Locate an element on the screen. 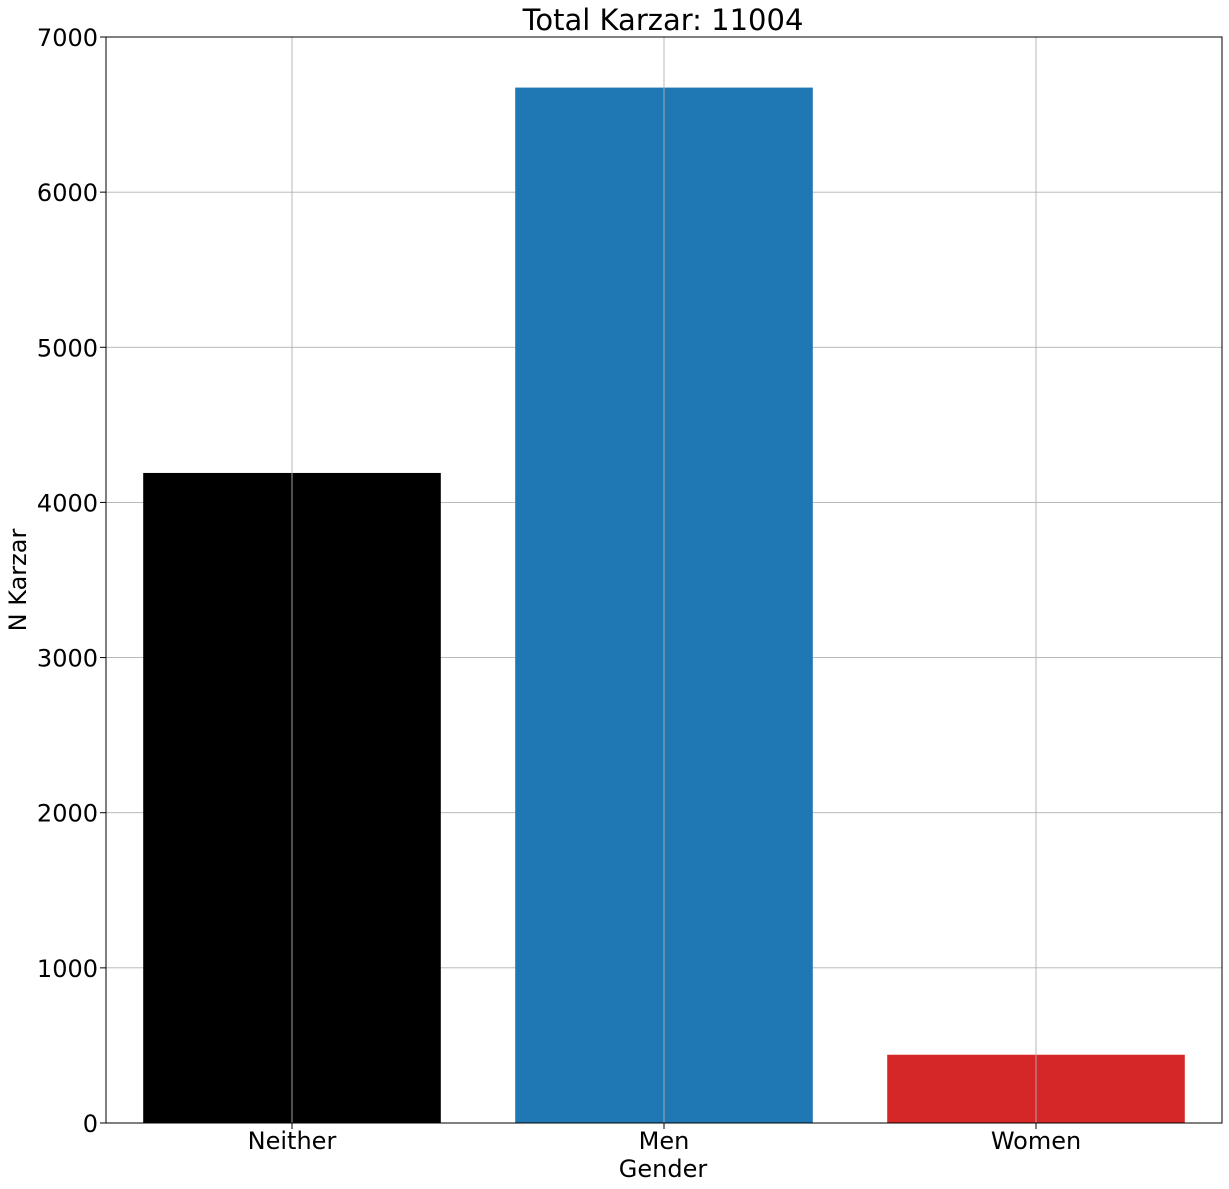 Image resolution: width=1229 pixels, height=1189 pixels. x-tick-label-women: Women is located at coordinates (1036, 1141).